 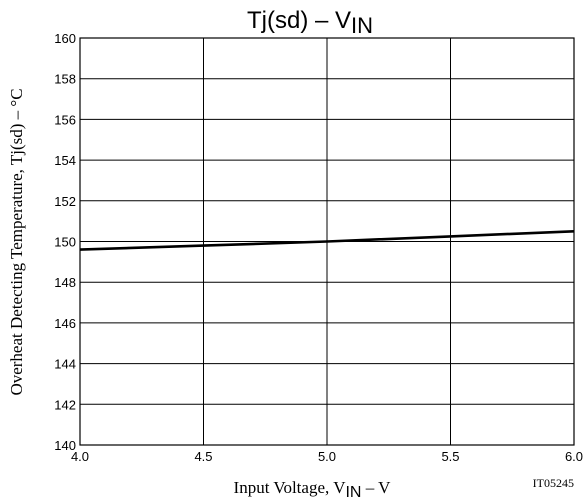 What do you see at coordinates (65, 201) in the screenshot?
I see `y-tick-label: 152` at bounding box center [65, 201].